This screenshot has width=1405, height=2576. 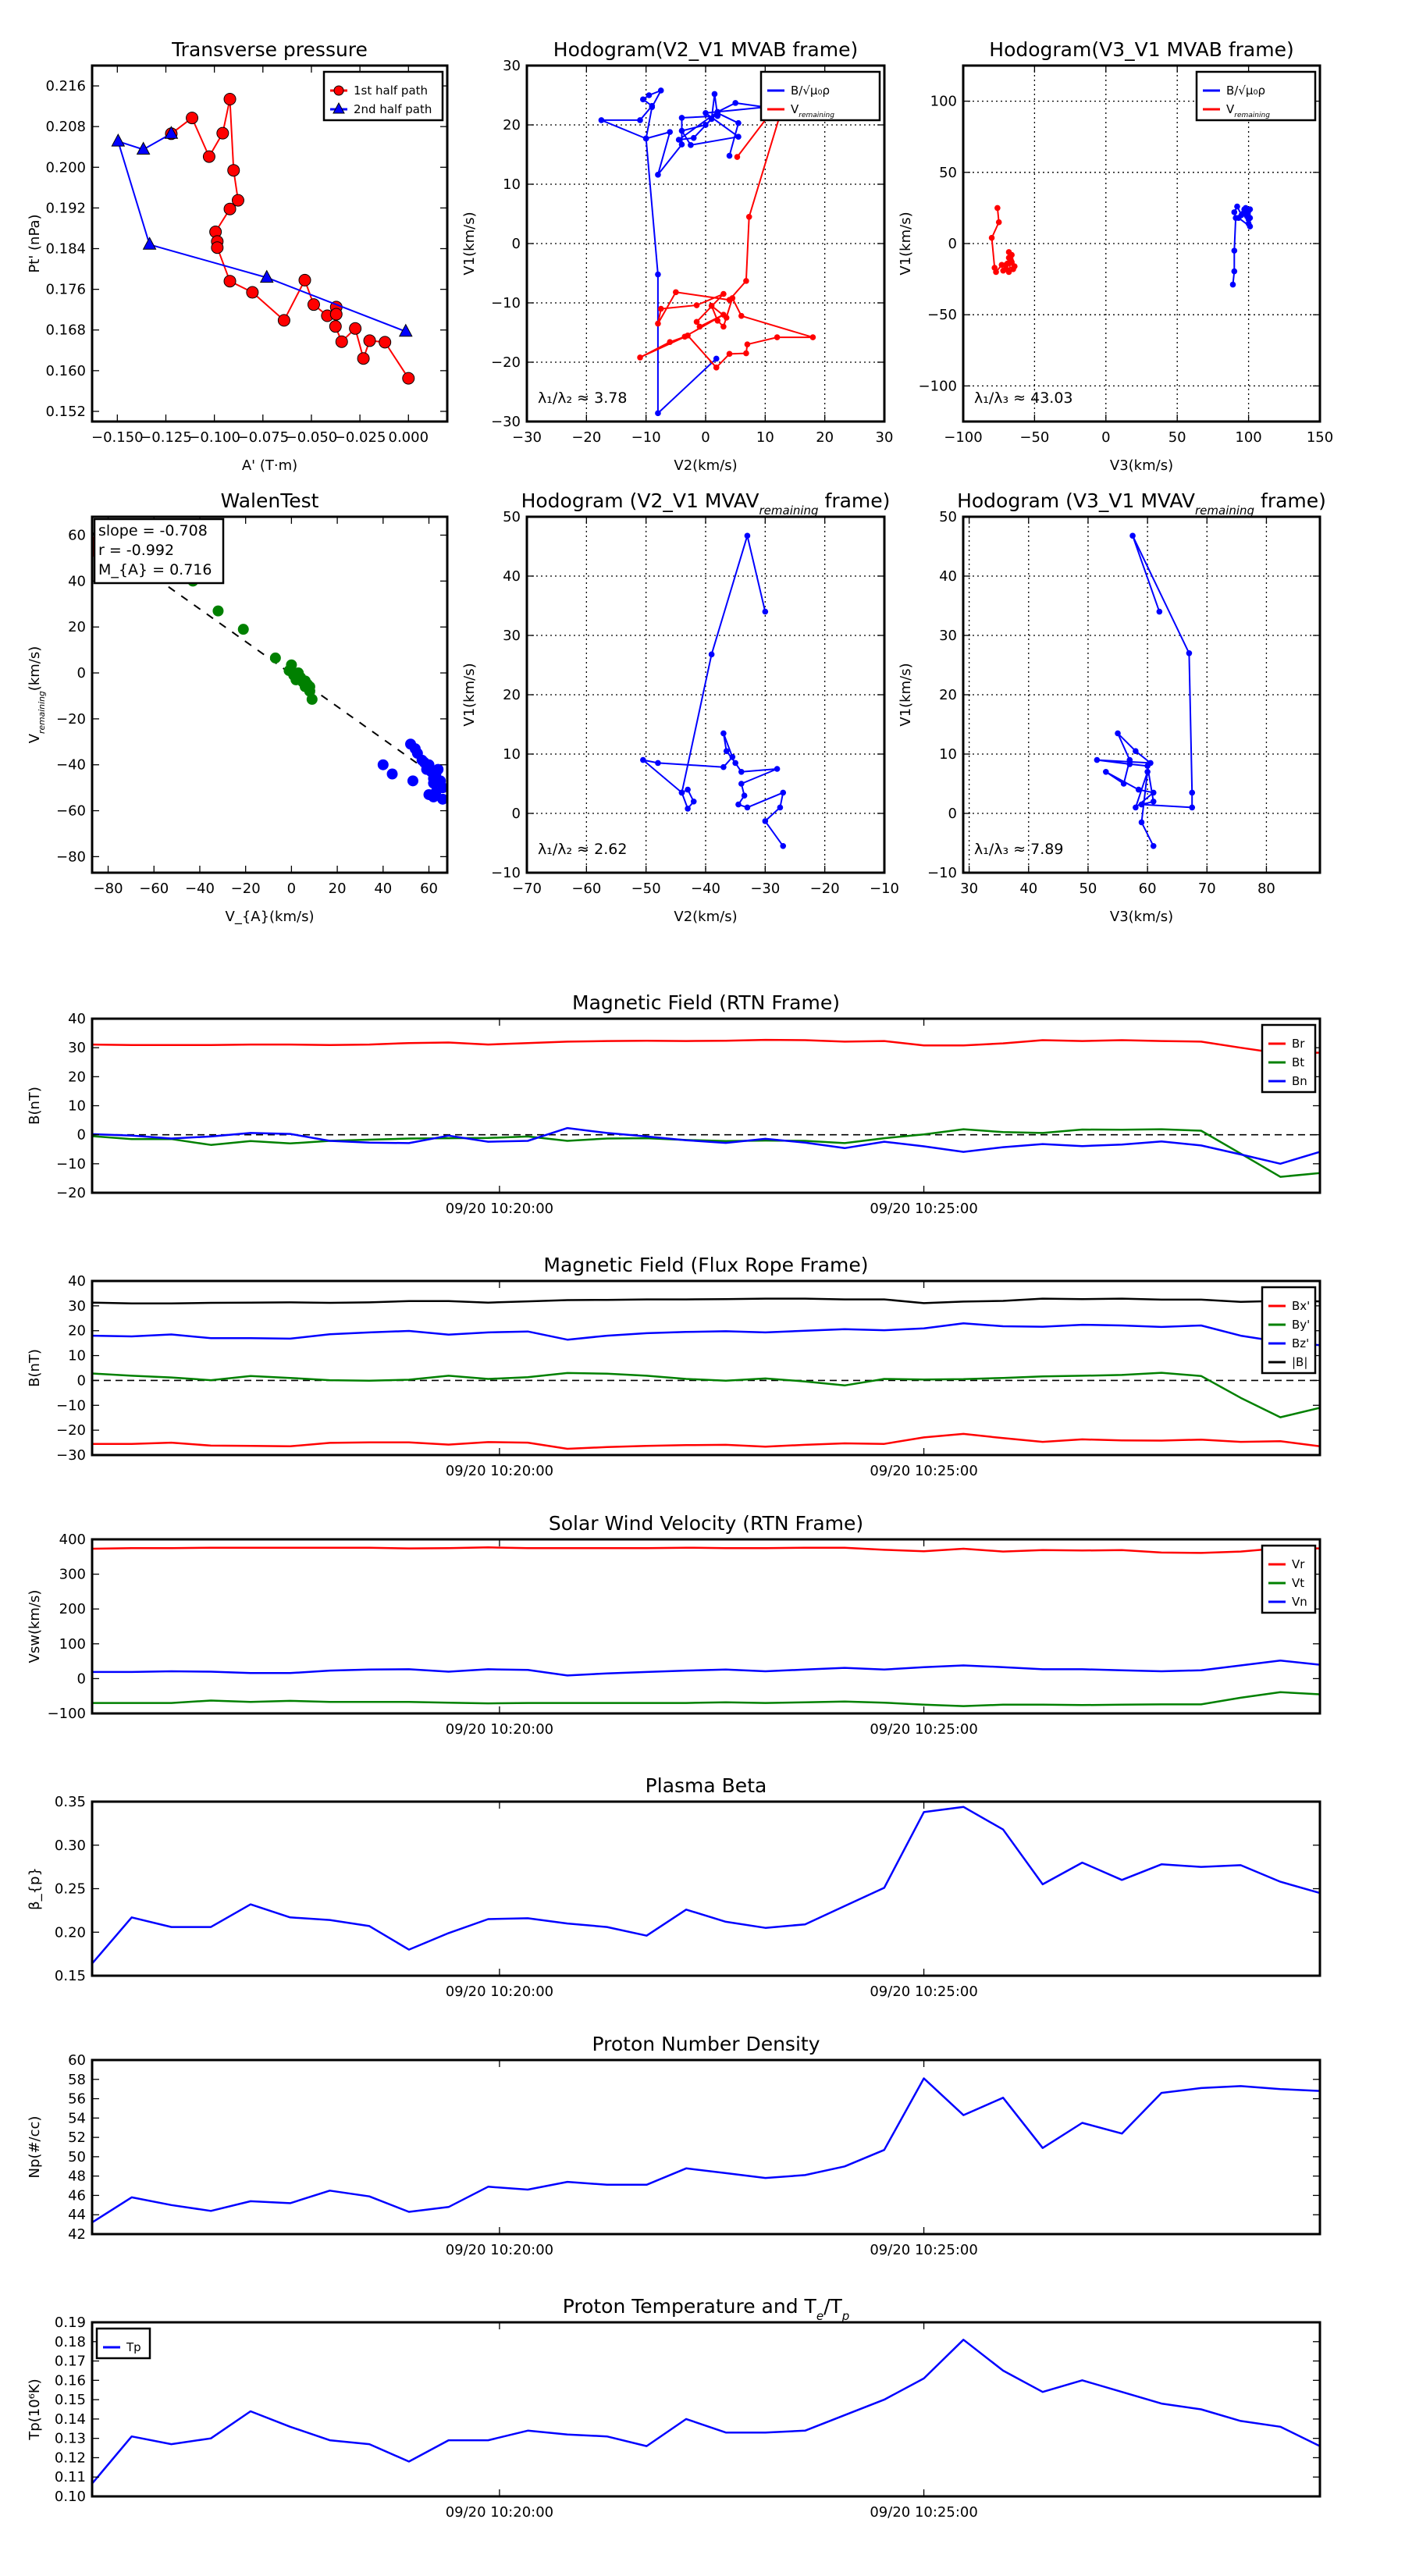 I want to click on x-tick-label: 70, so click(x=1207, y=889).